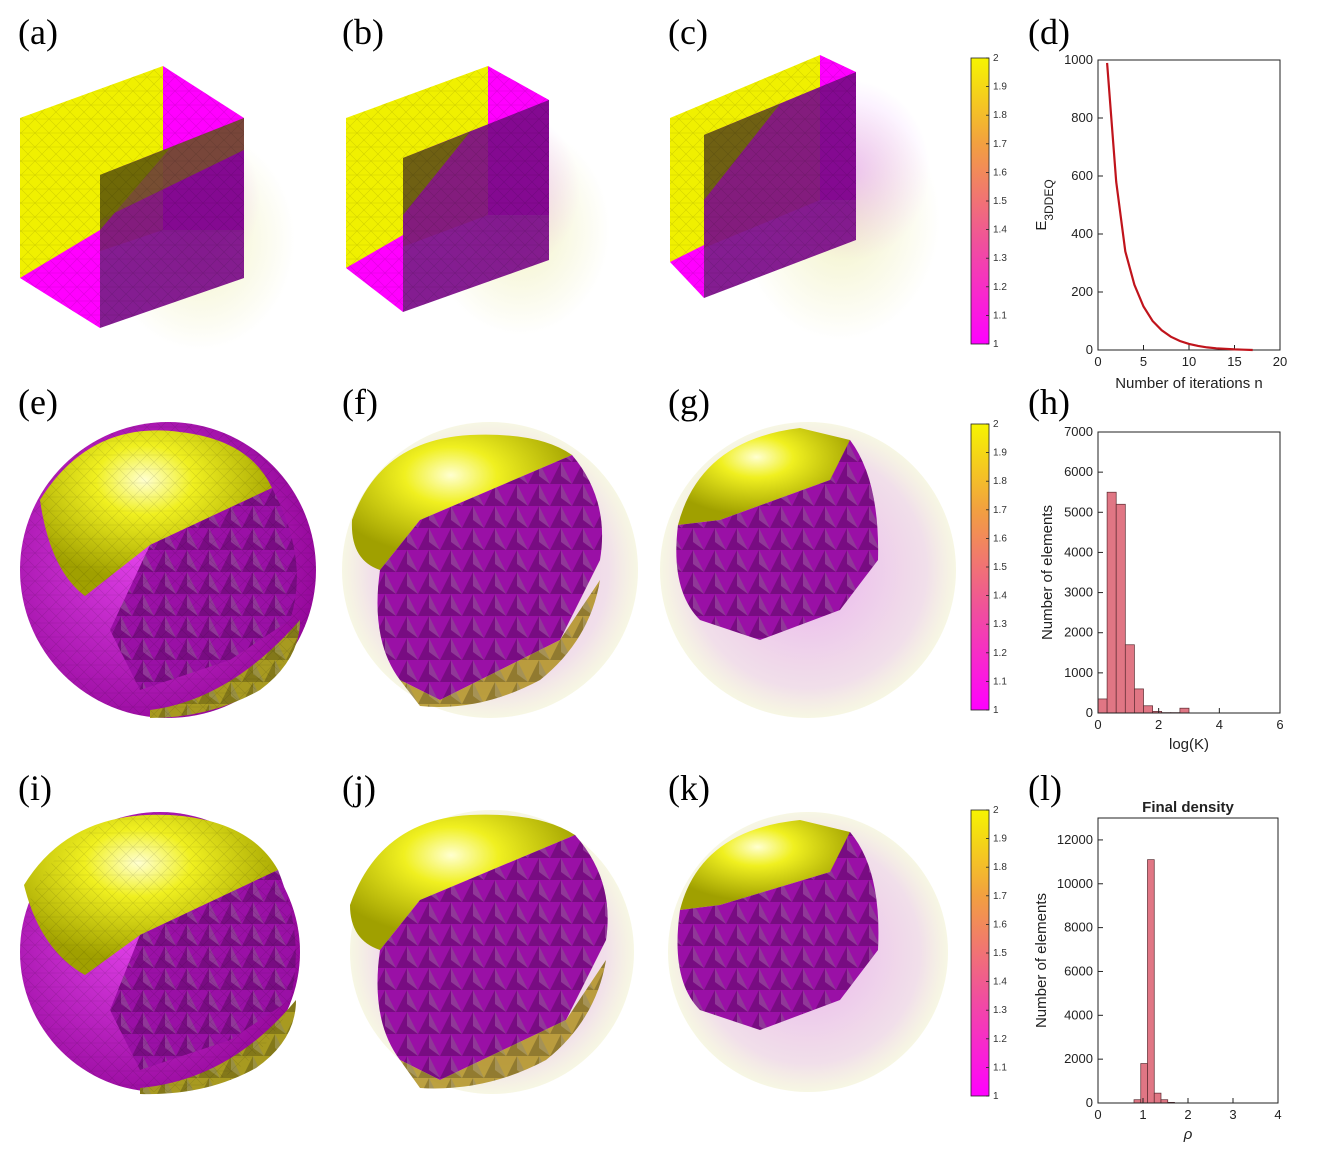 This screenshot has height=1160, width=1328. I want to click on panel-label-i: (i), so click(35, 788).